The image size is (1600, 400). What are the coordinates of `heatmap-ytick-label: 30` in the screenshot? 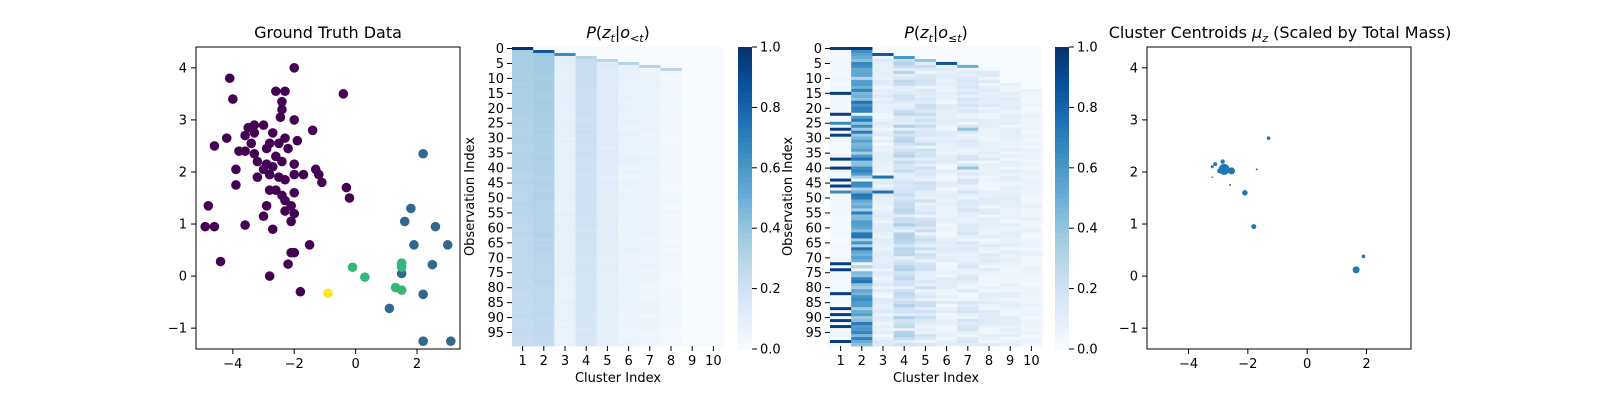 It's located at (495, 139).